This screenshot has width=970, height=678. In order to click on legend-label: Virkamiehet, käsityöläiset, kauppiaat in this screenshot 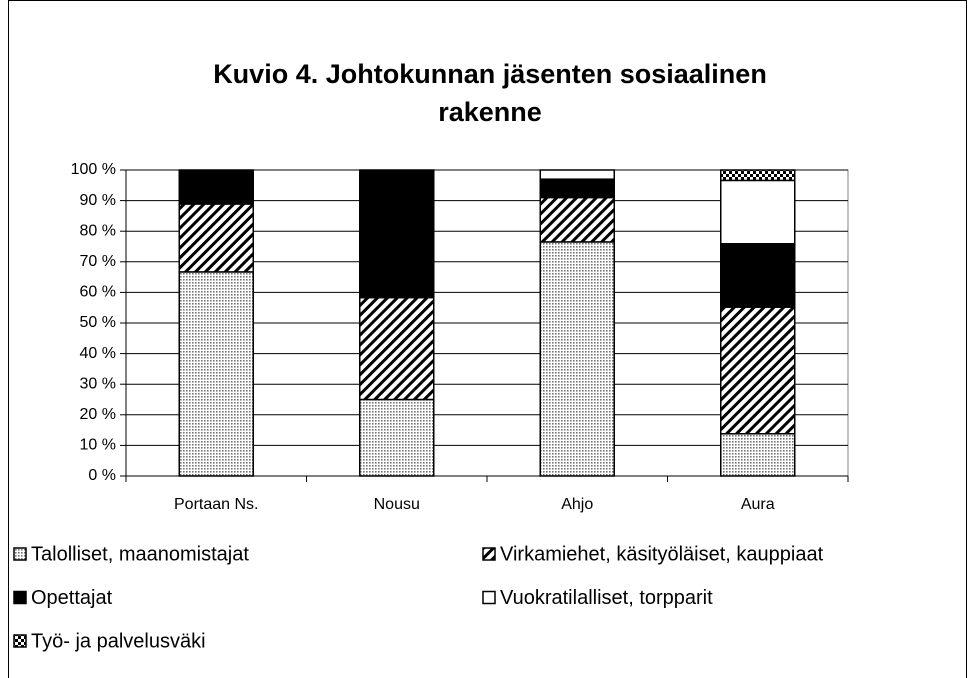, I will do `click(662, 554)`.